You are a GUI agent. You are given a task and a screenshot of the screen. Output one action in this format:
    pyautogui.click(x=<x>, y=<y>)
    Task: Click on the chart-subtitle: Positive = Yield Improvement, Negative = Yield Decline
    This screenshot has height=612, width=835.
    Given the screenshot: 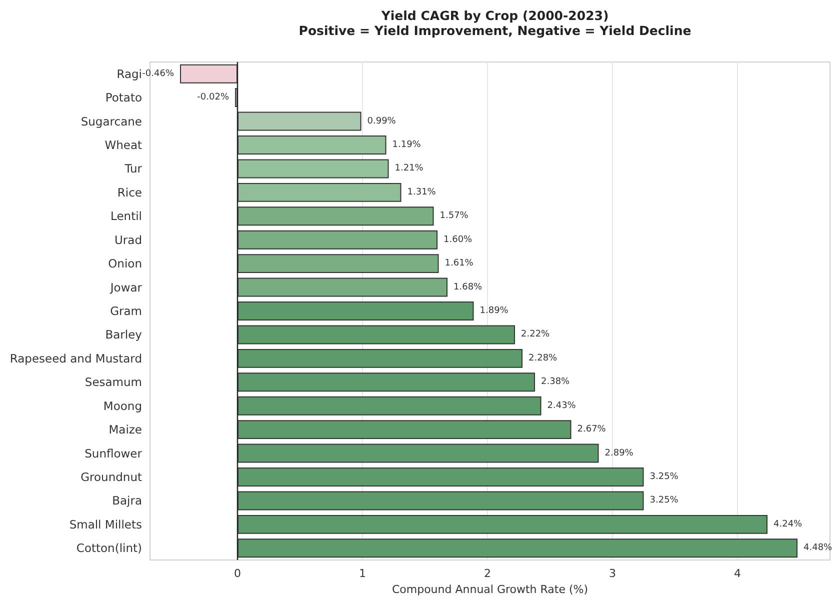 What is the action you would take?
    pyautogui.click(x=495, y=30)
    